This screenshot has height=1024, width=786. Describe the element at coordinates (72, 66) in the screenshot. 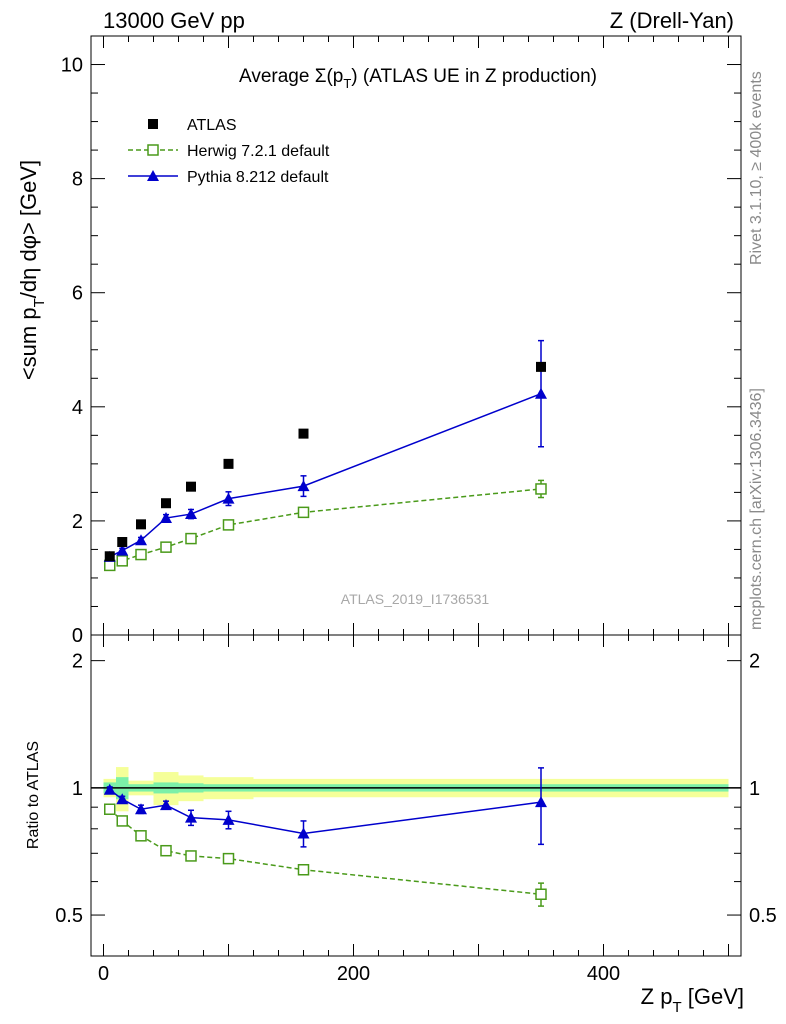

I see `y-tick-label: 10` at that location.